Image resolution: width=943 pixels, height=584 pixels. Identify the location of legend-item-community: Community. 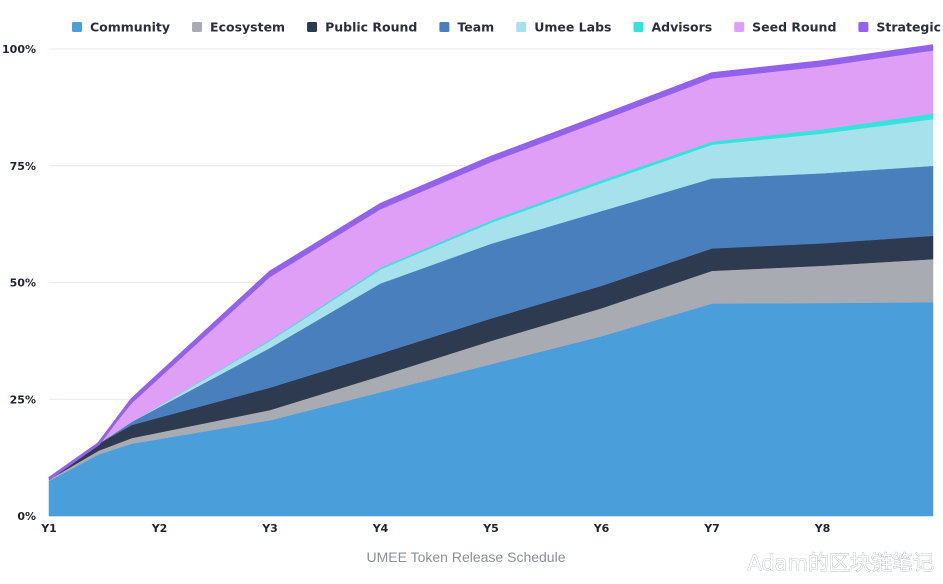
(121, 27).